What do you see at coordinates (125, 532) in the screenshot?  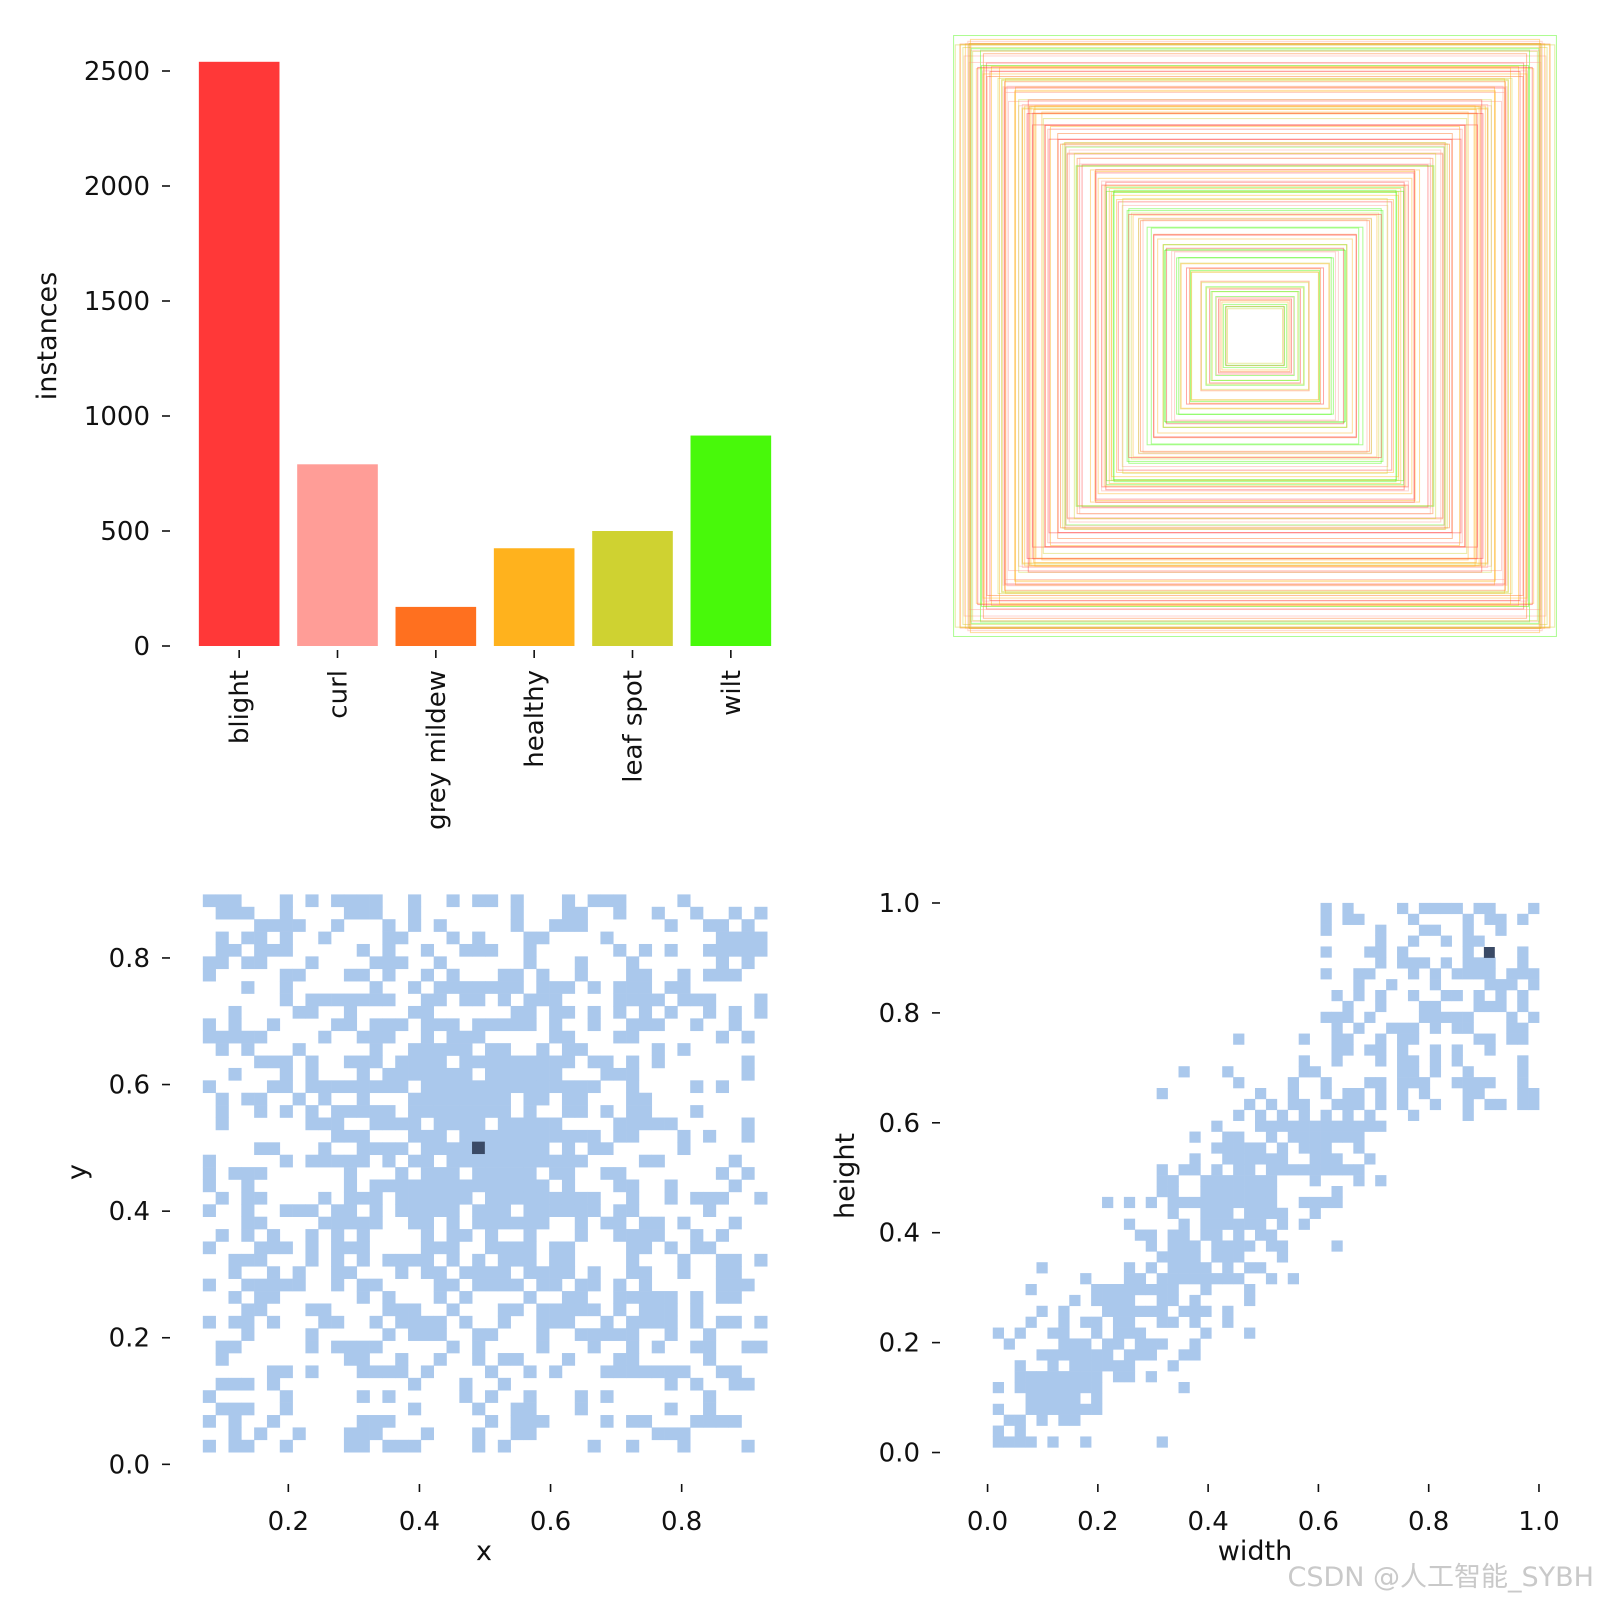 I see `bar-ytick-label: 500` at bounding box center [125, 532].